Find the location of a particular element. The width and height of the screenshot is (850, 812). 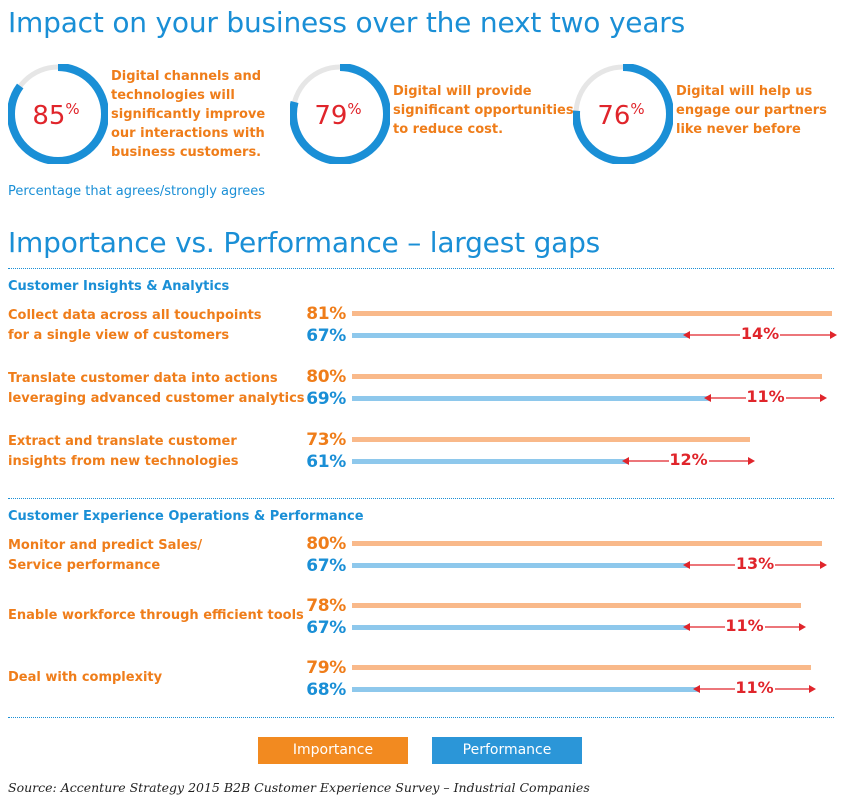

stat-description-line: technologies will is located at coordinates (173, 95).